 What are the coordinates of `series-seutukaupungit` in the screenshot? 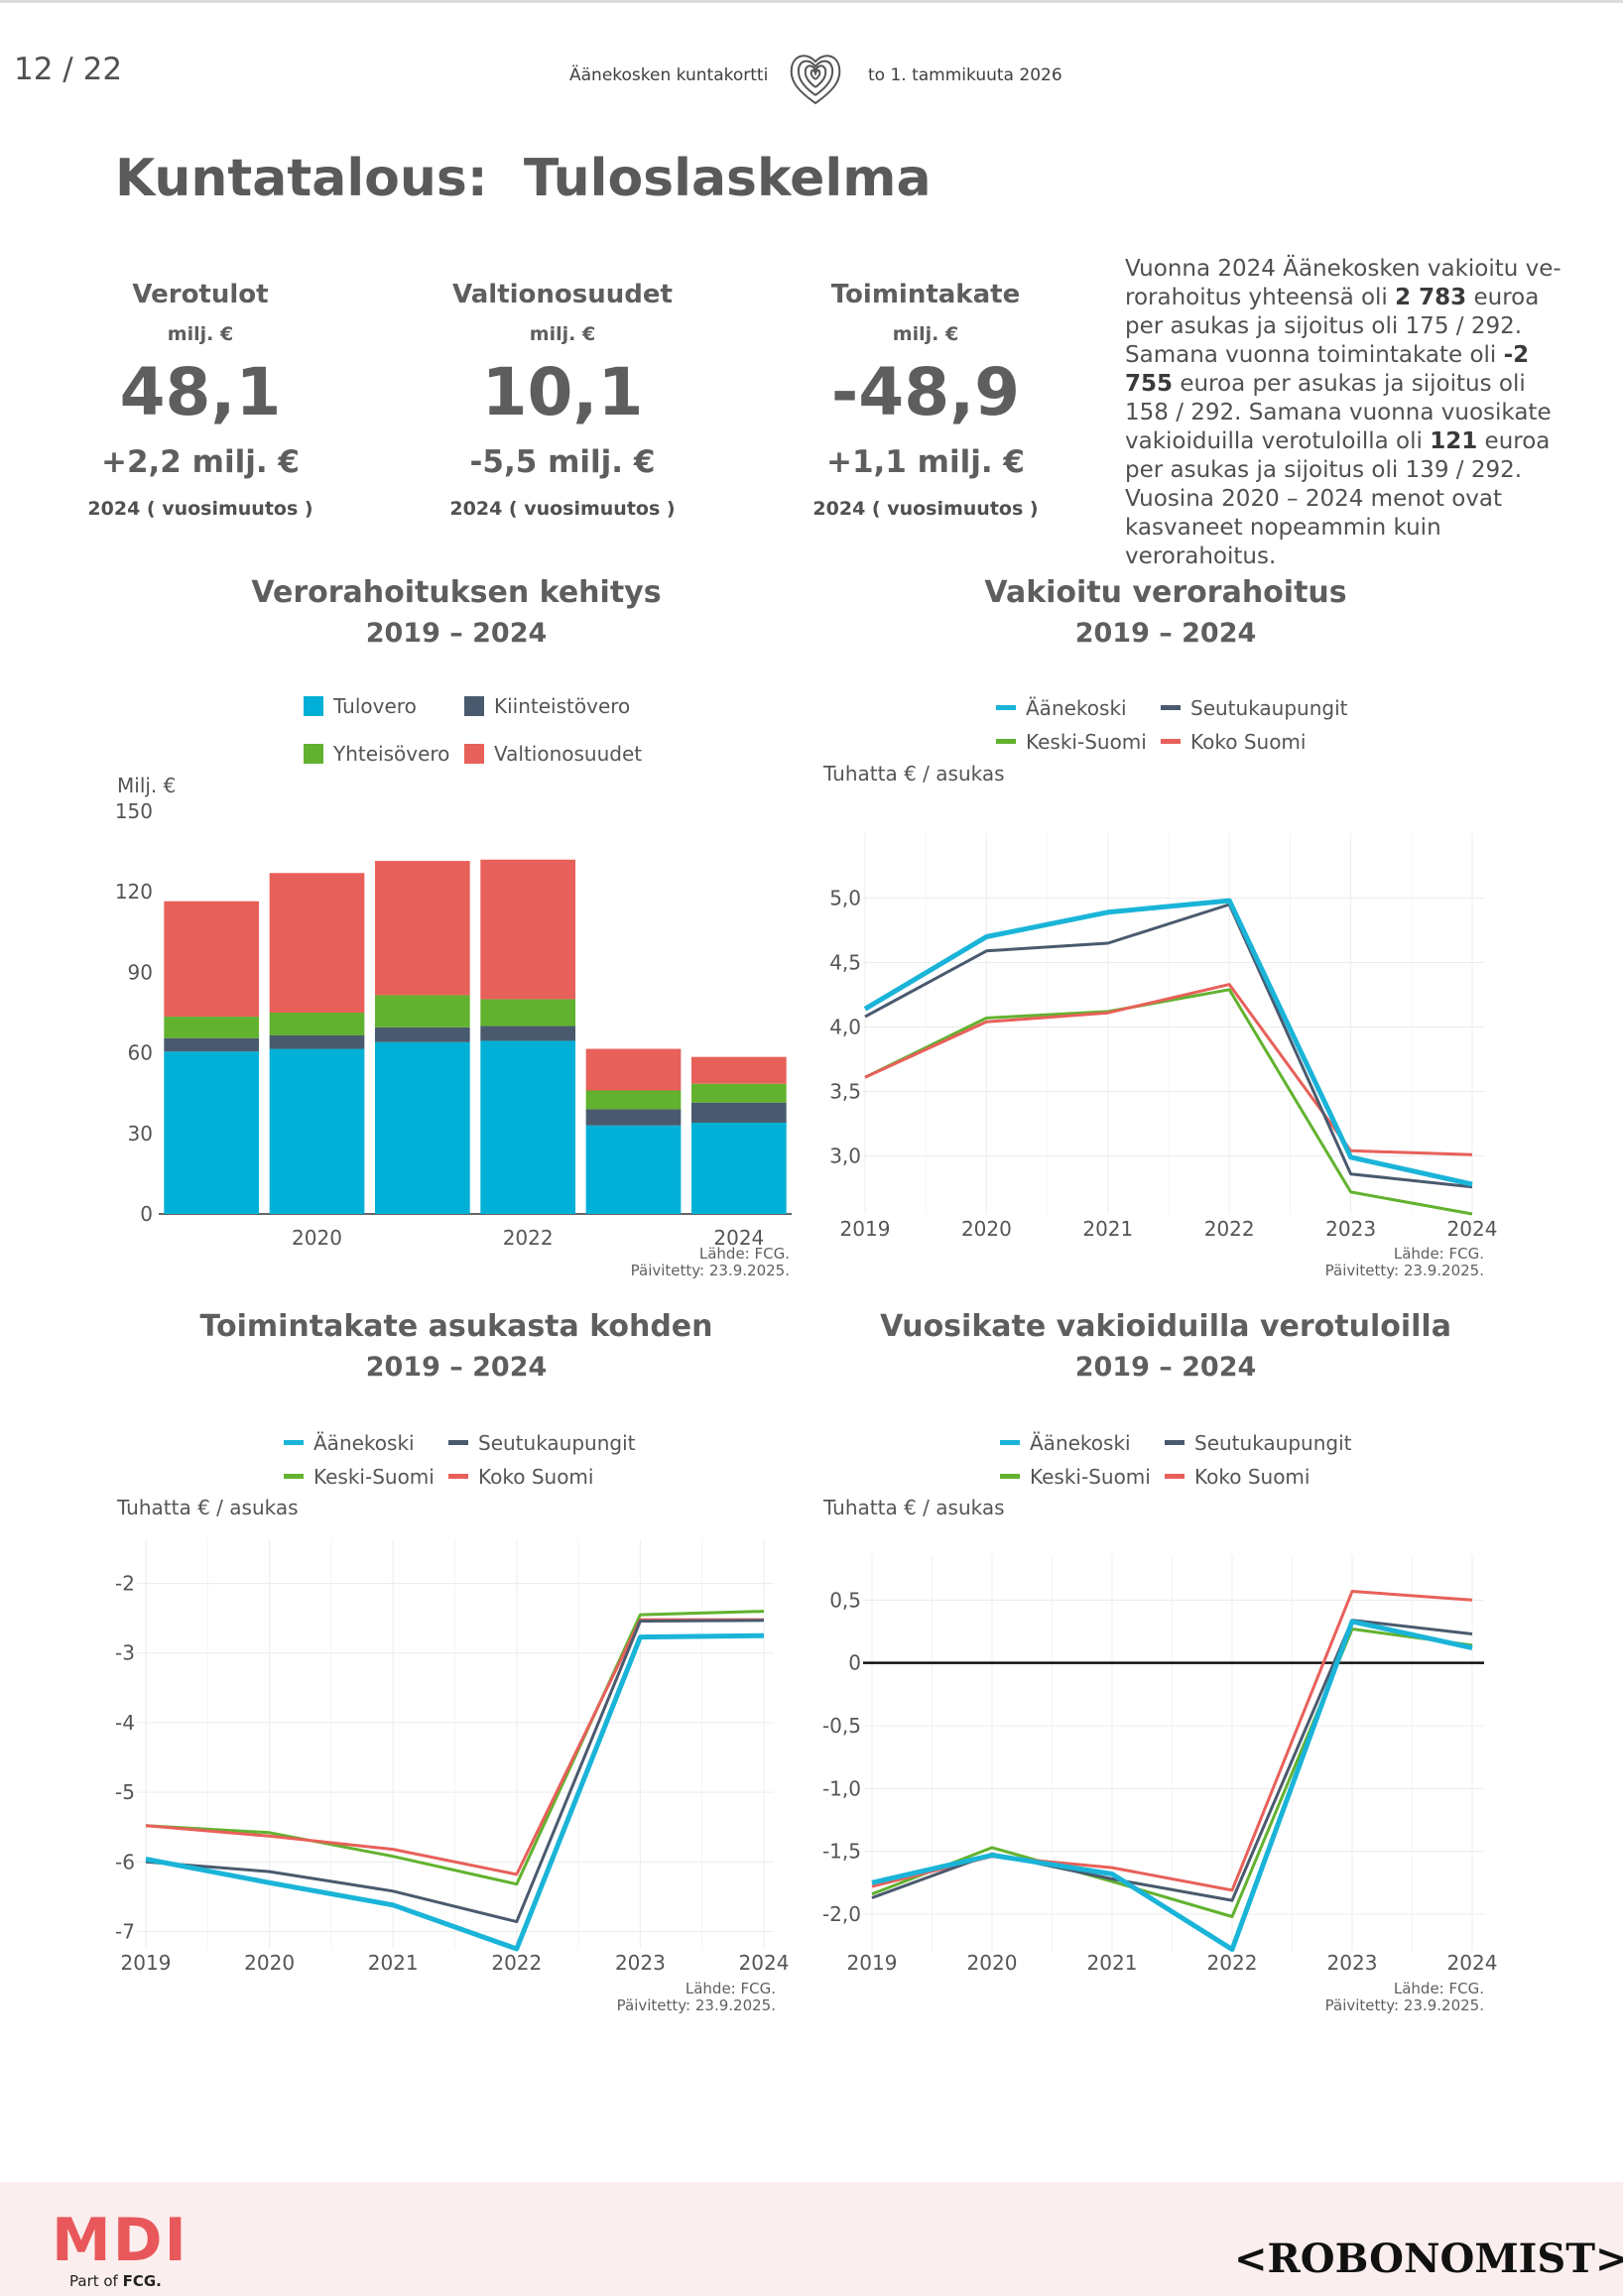 It's located at (1168, 1046).